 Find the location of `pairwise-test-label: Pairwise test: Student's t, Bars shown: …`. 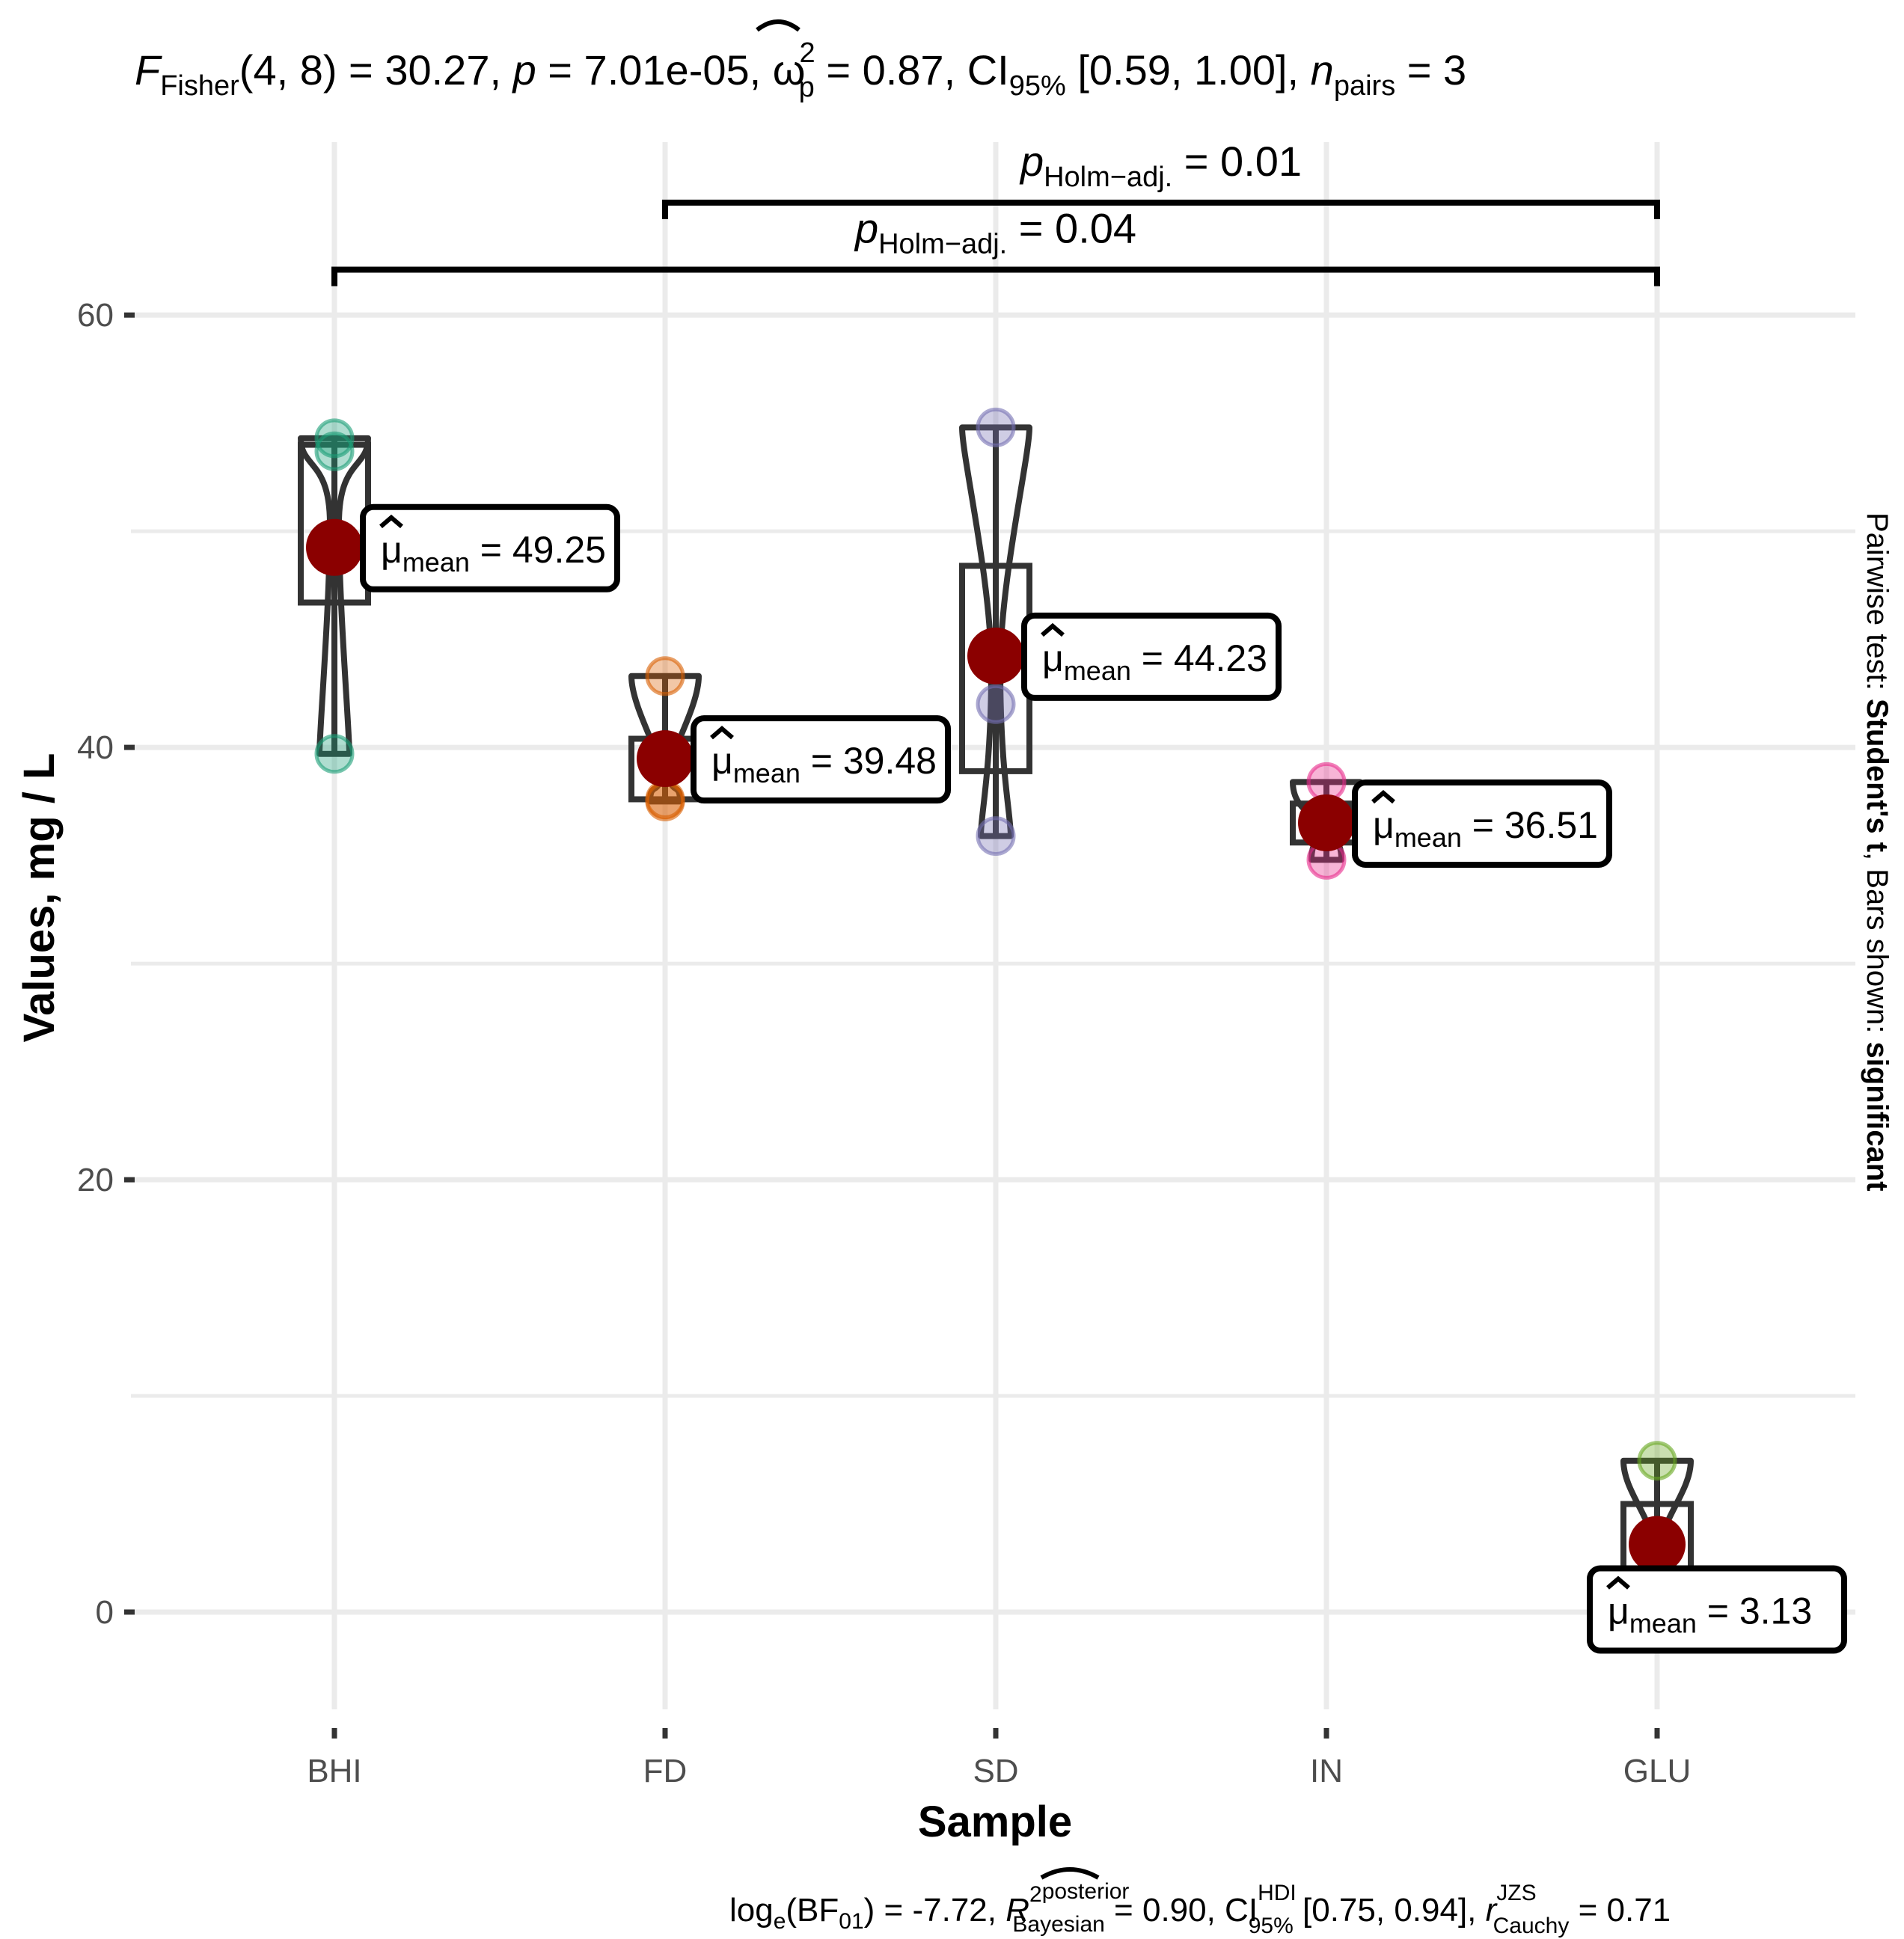

pairwise-test-label: Pairwise test: Student's t, Bars shown: … is located at coordinates (1877, 852).